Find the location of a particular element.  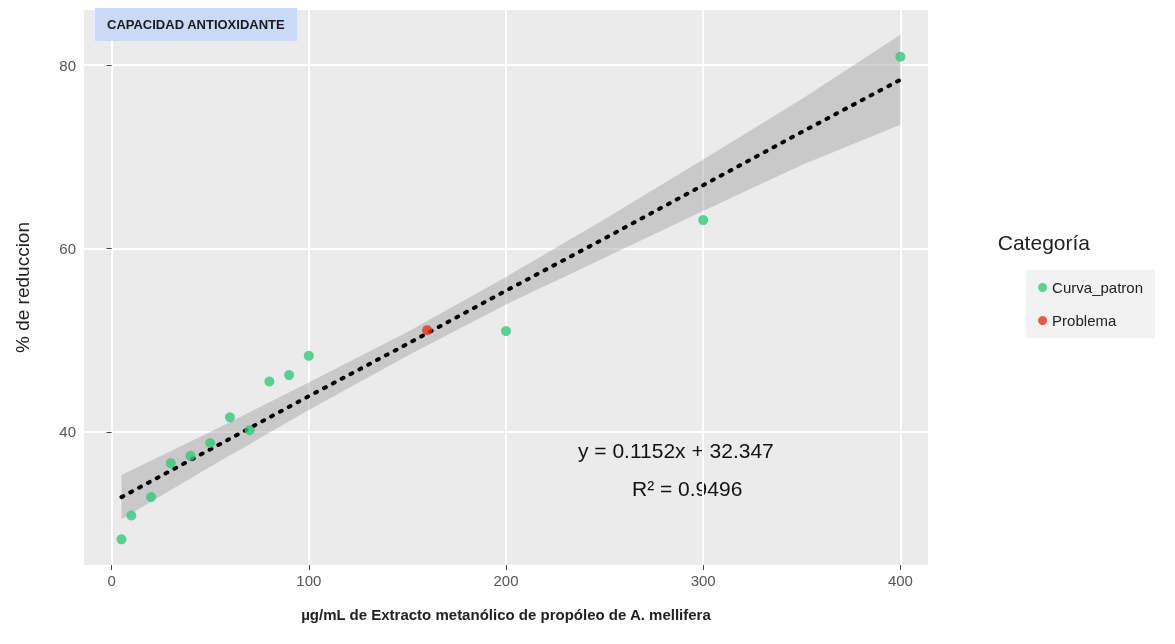

x-tick-label: 0 is located at coordinates (111, 580).